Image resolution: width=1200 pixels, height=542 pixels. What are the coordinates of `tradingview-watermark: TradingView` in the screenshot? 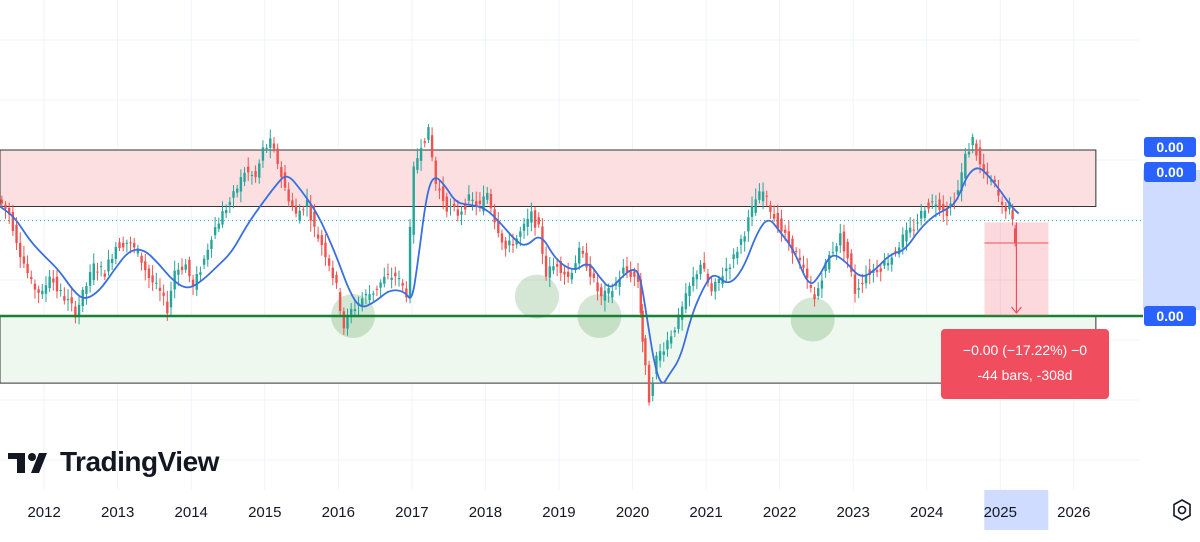 It's located at (113, 462).